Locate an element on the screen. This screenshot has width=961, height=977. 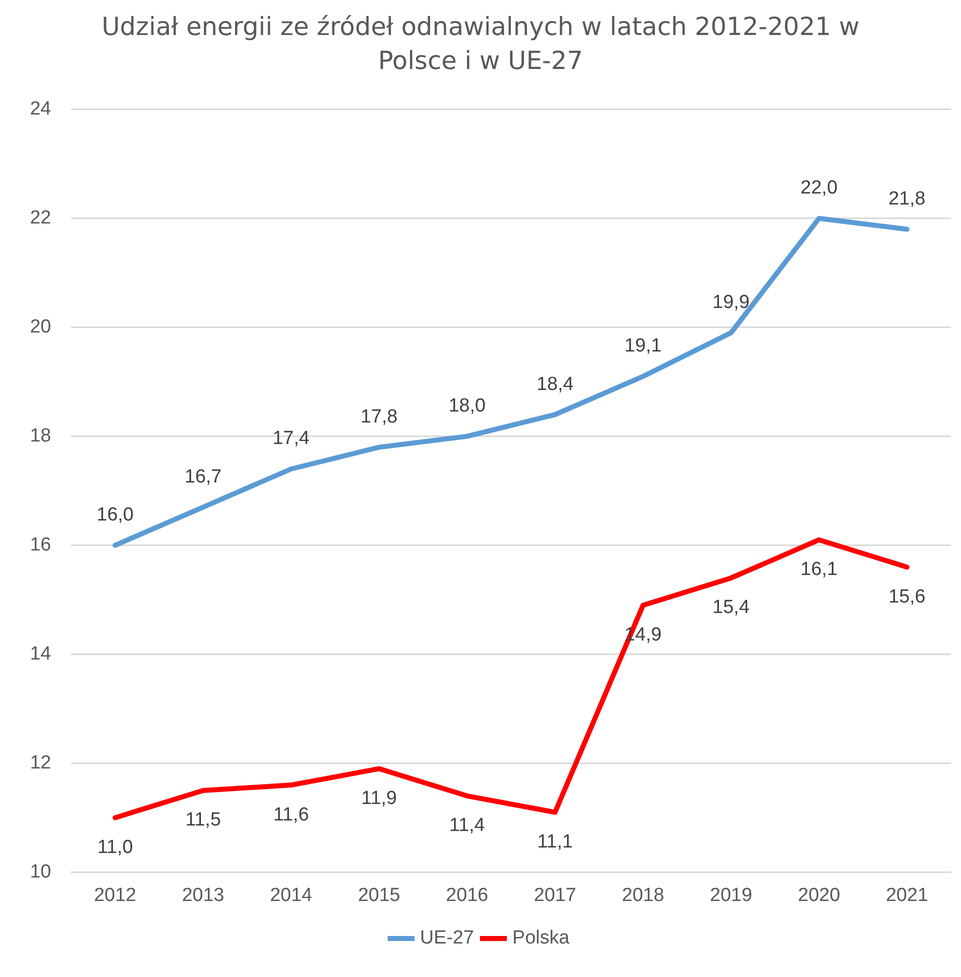
data-label: 18,4 is located at coordinates (555, 384).